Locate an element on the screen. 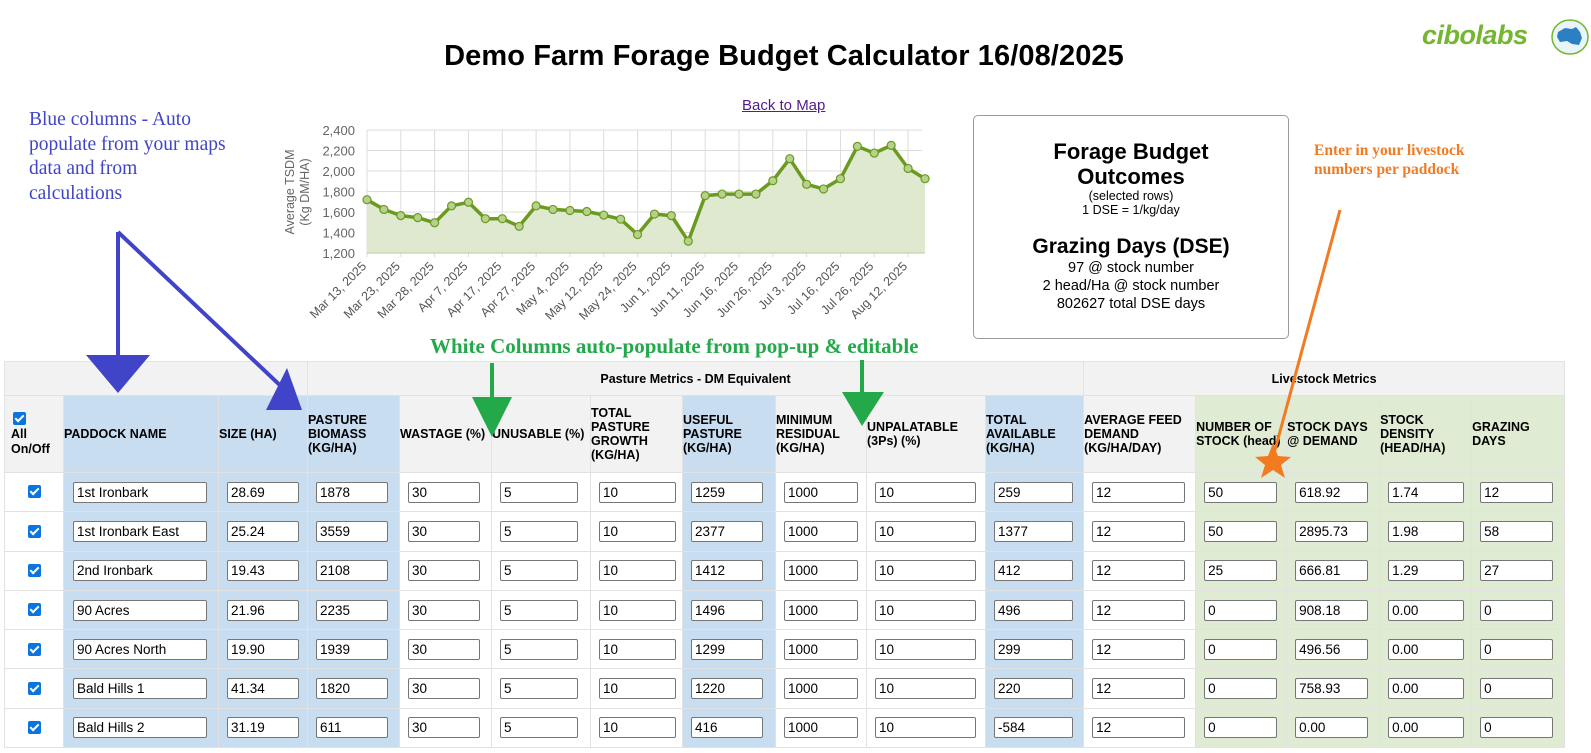 This screenshot has height=753, width=1591. pasture-biomass-input: 611 is located at coordinates (352, 728).